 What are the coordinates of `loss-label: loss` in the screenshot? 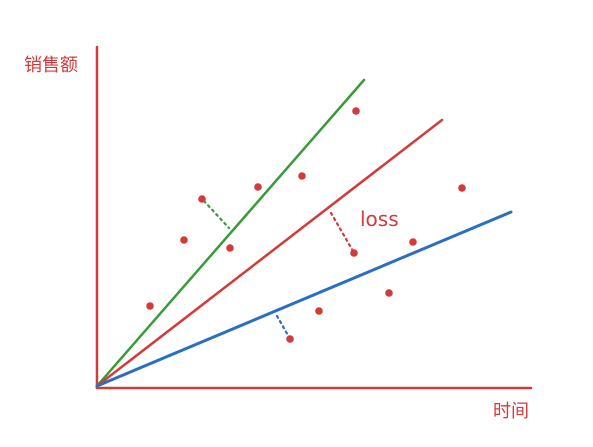 It's located at (379, 219).